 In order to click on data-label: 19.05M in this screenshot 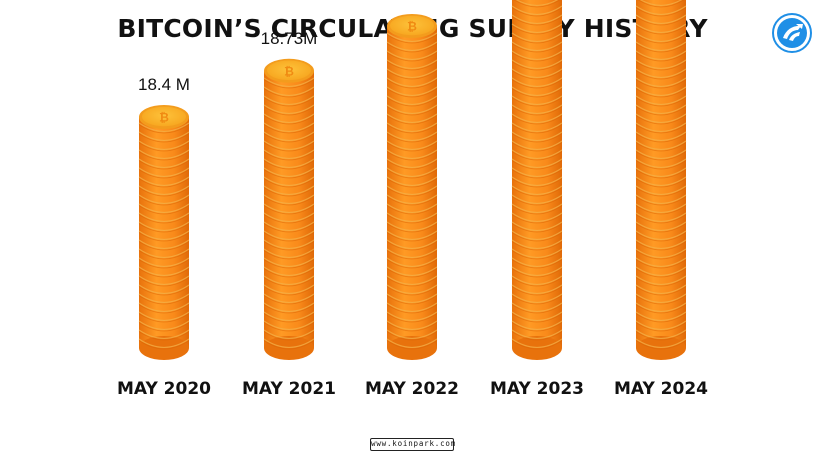, I will do `click(412, 1)`.